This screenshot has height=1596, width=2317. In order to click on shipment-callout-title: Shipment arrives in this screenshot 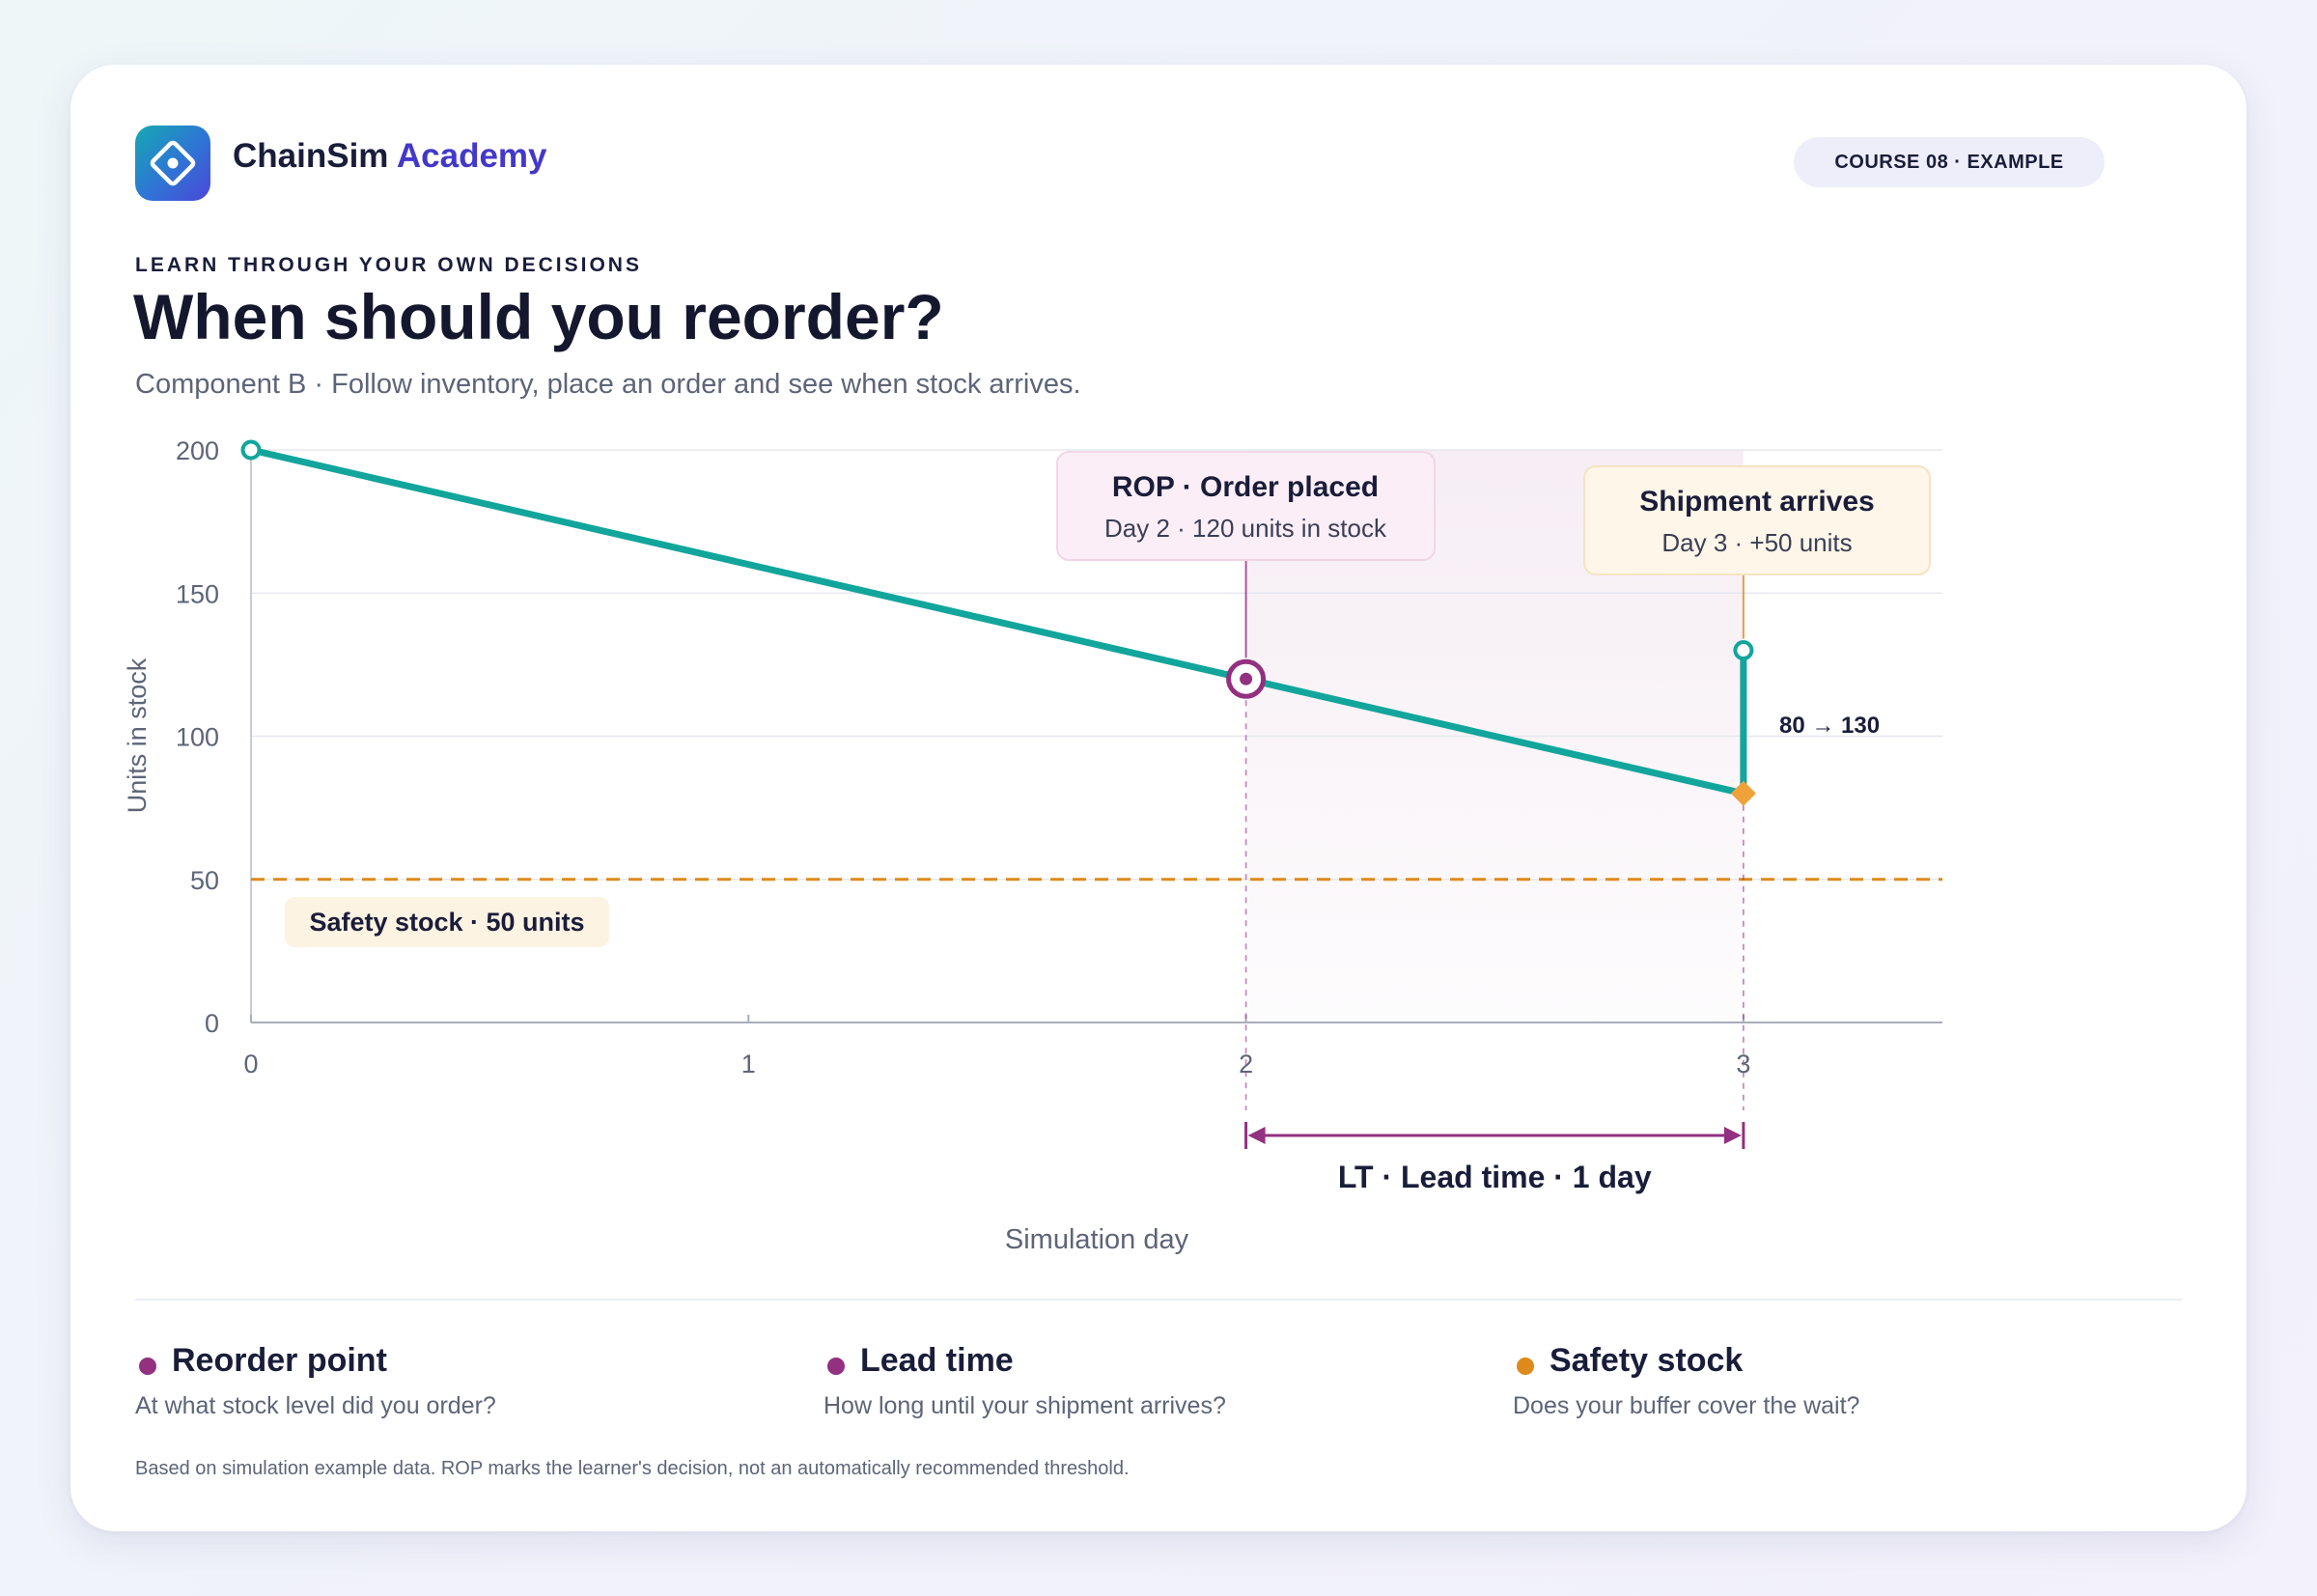, I will do `click(1756, 502)`.